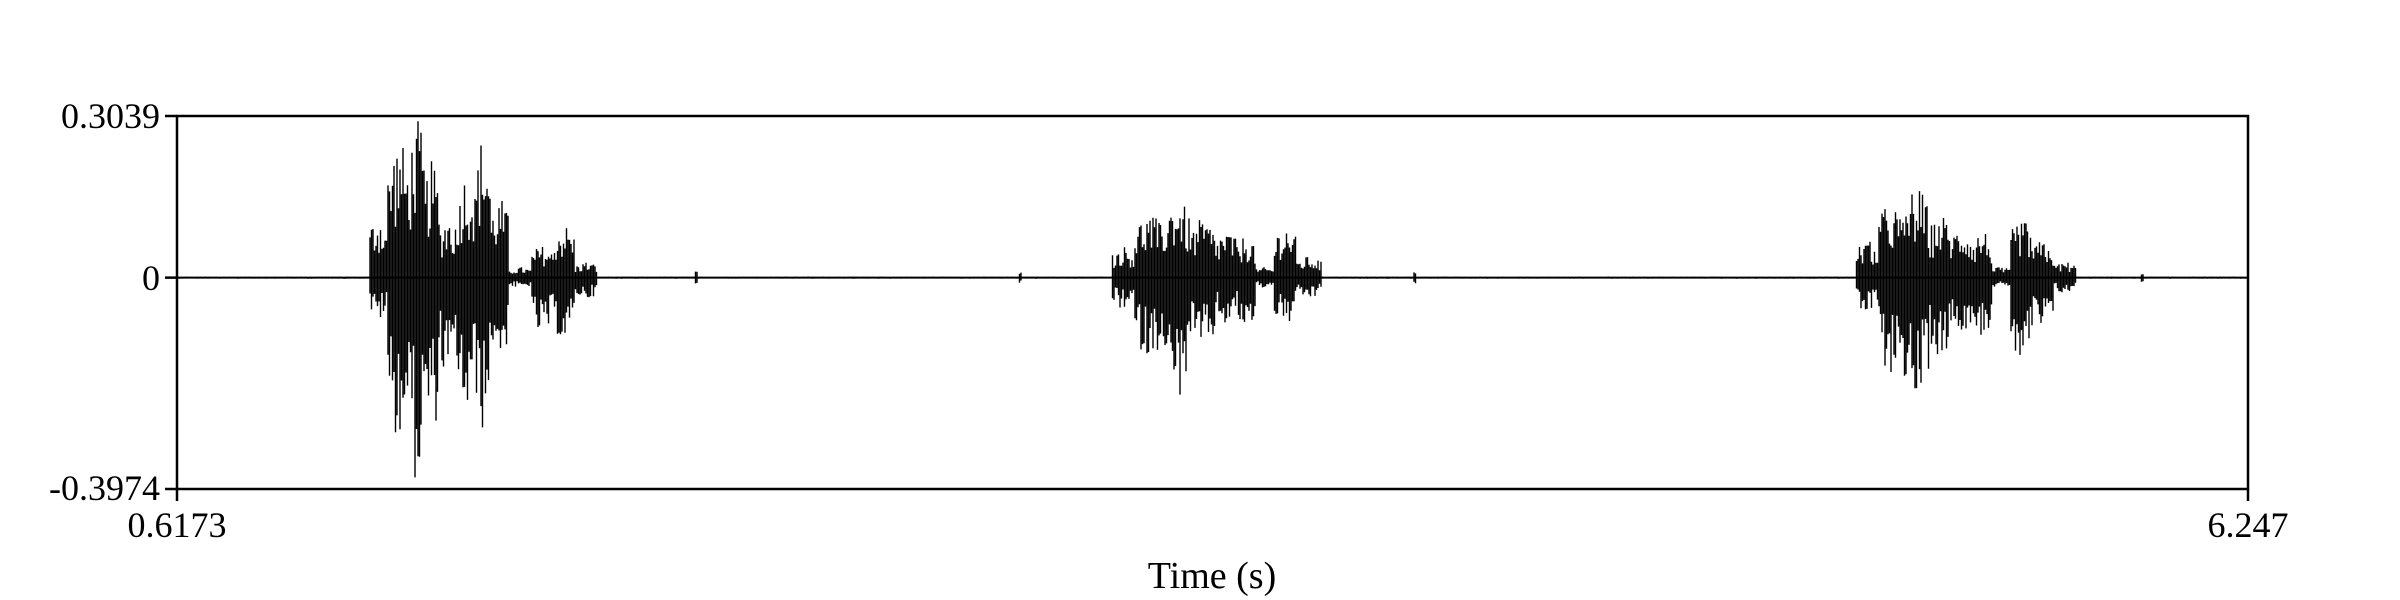  I want to click on x-tick-label-start: 0.6173, so click(177, 525).